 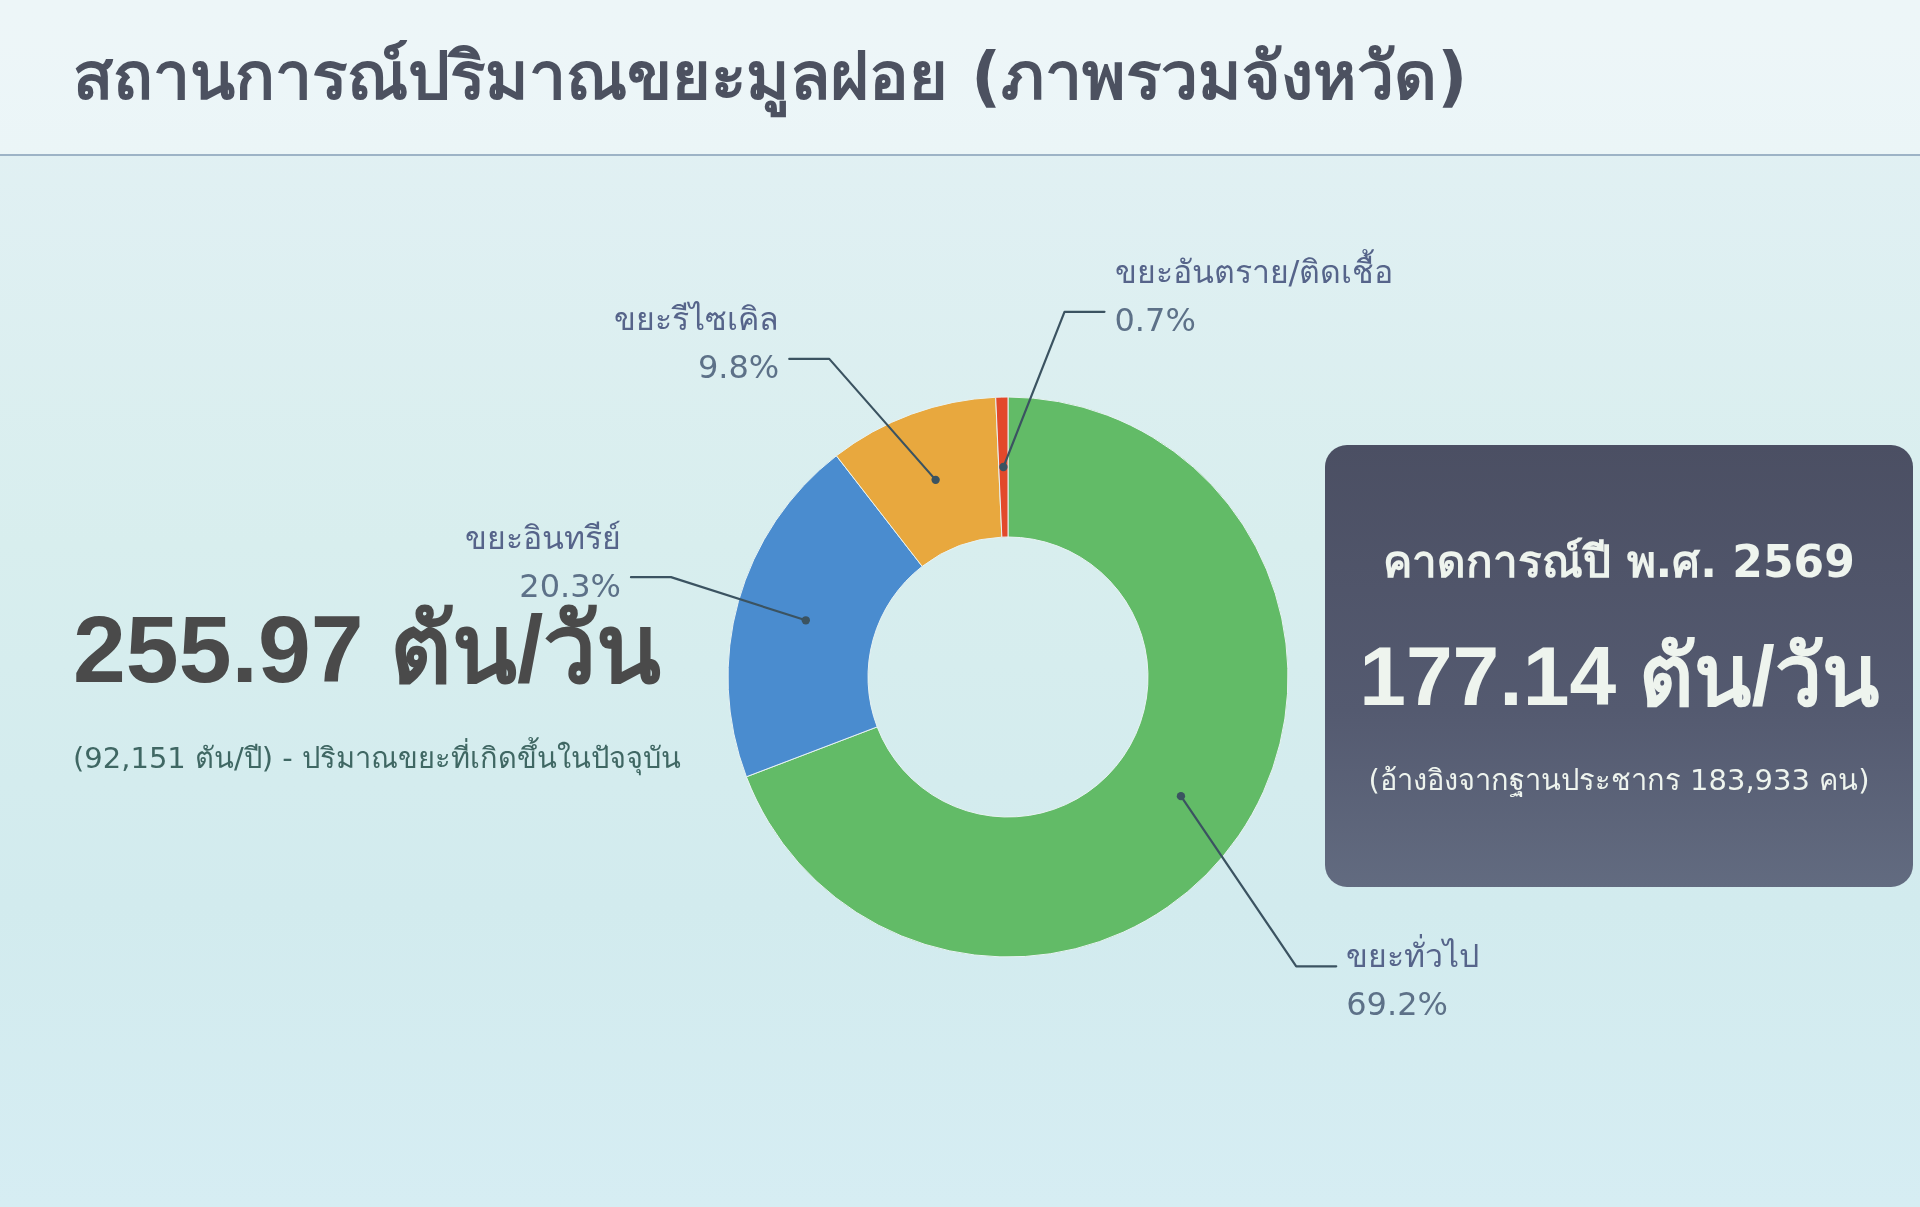 I want to click on data-label: 0.7%, so click(x=1155, y=320).